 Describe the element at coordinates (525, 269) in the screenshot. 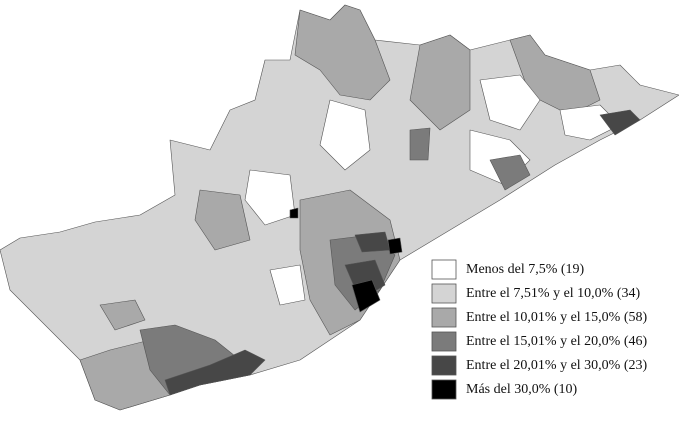

I see `legend-label: Menos del 7,5% (19)` at that location.